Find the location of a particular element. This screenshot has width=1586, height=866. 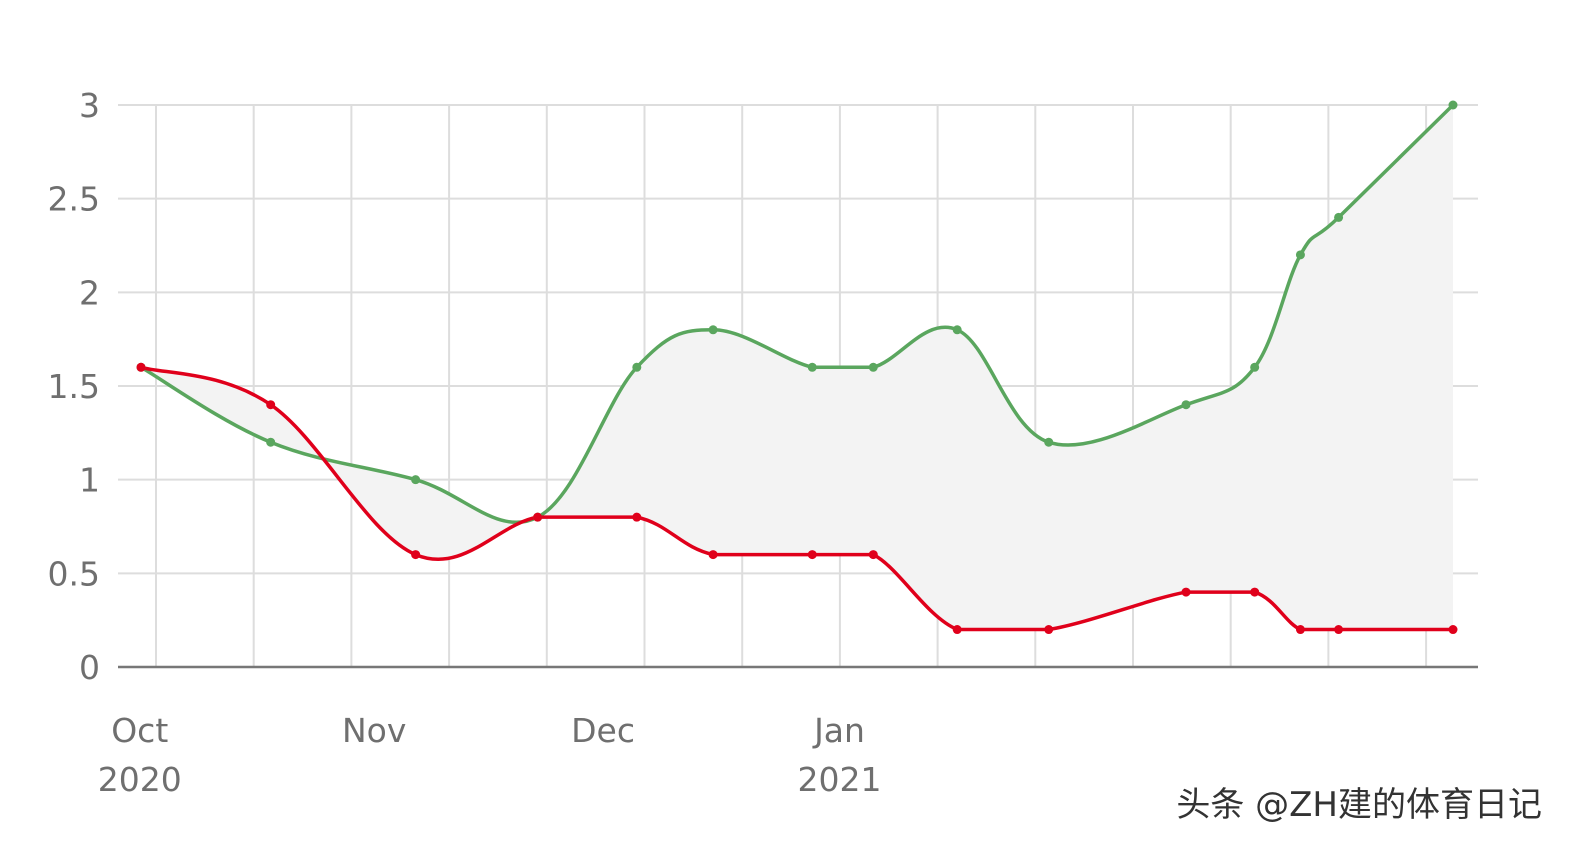

y-tick-label: 2 is located at coordinates (89, 292).